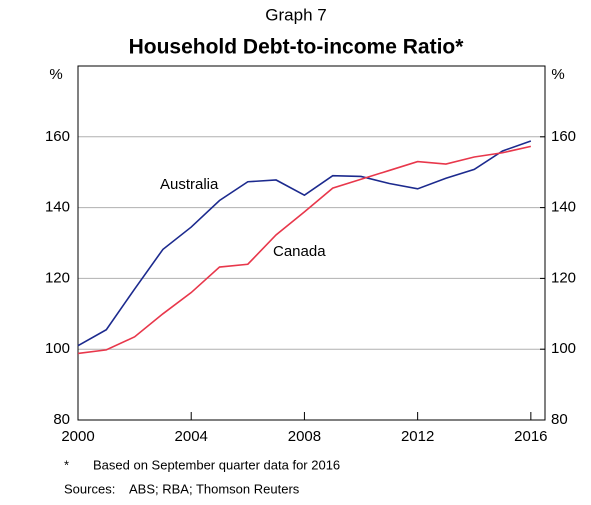  What do you see at coordinates (297, 47) in the screenshot?
I see `chart-title: Household Debt-to-income Ratio*` at bounding box center [297, 47].